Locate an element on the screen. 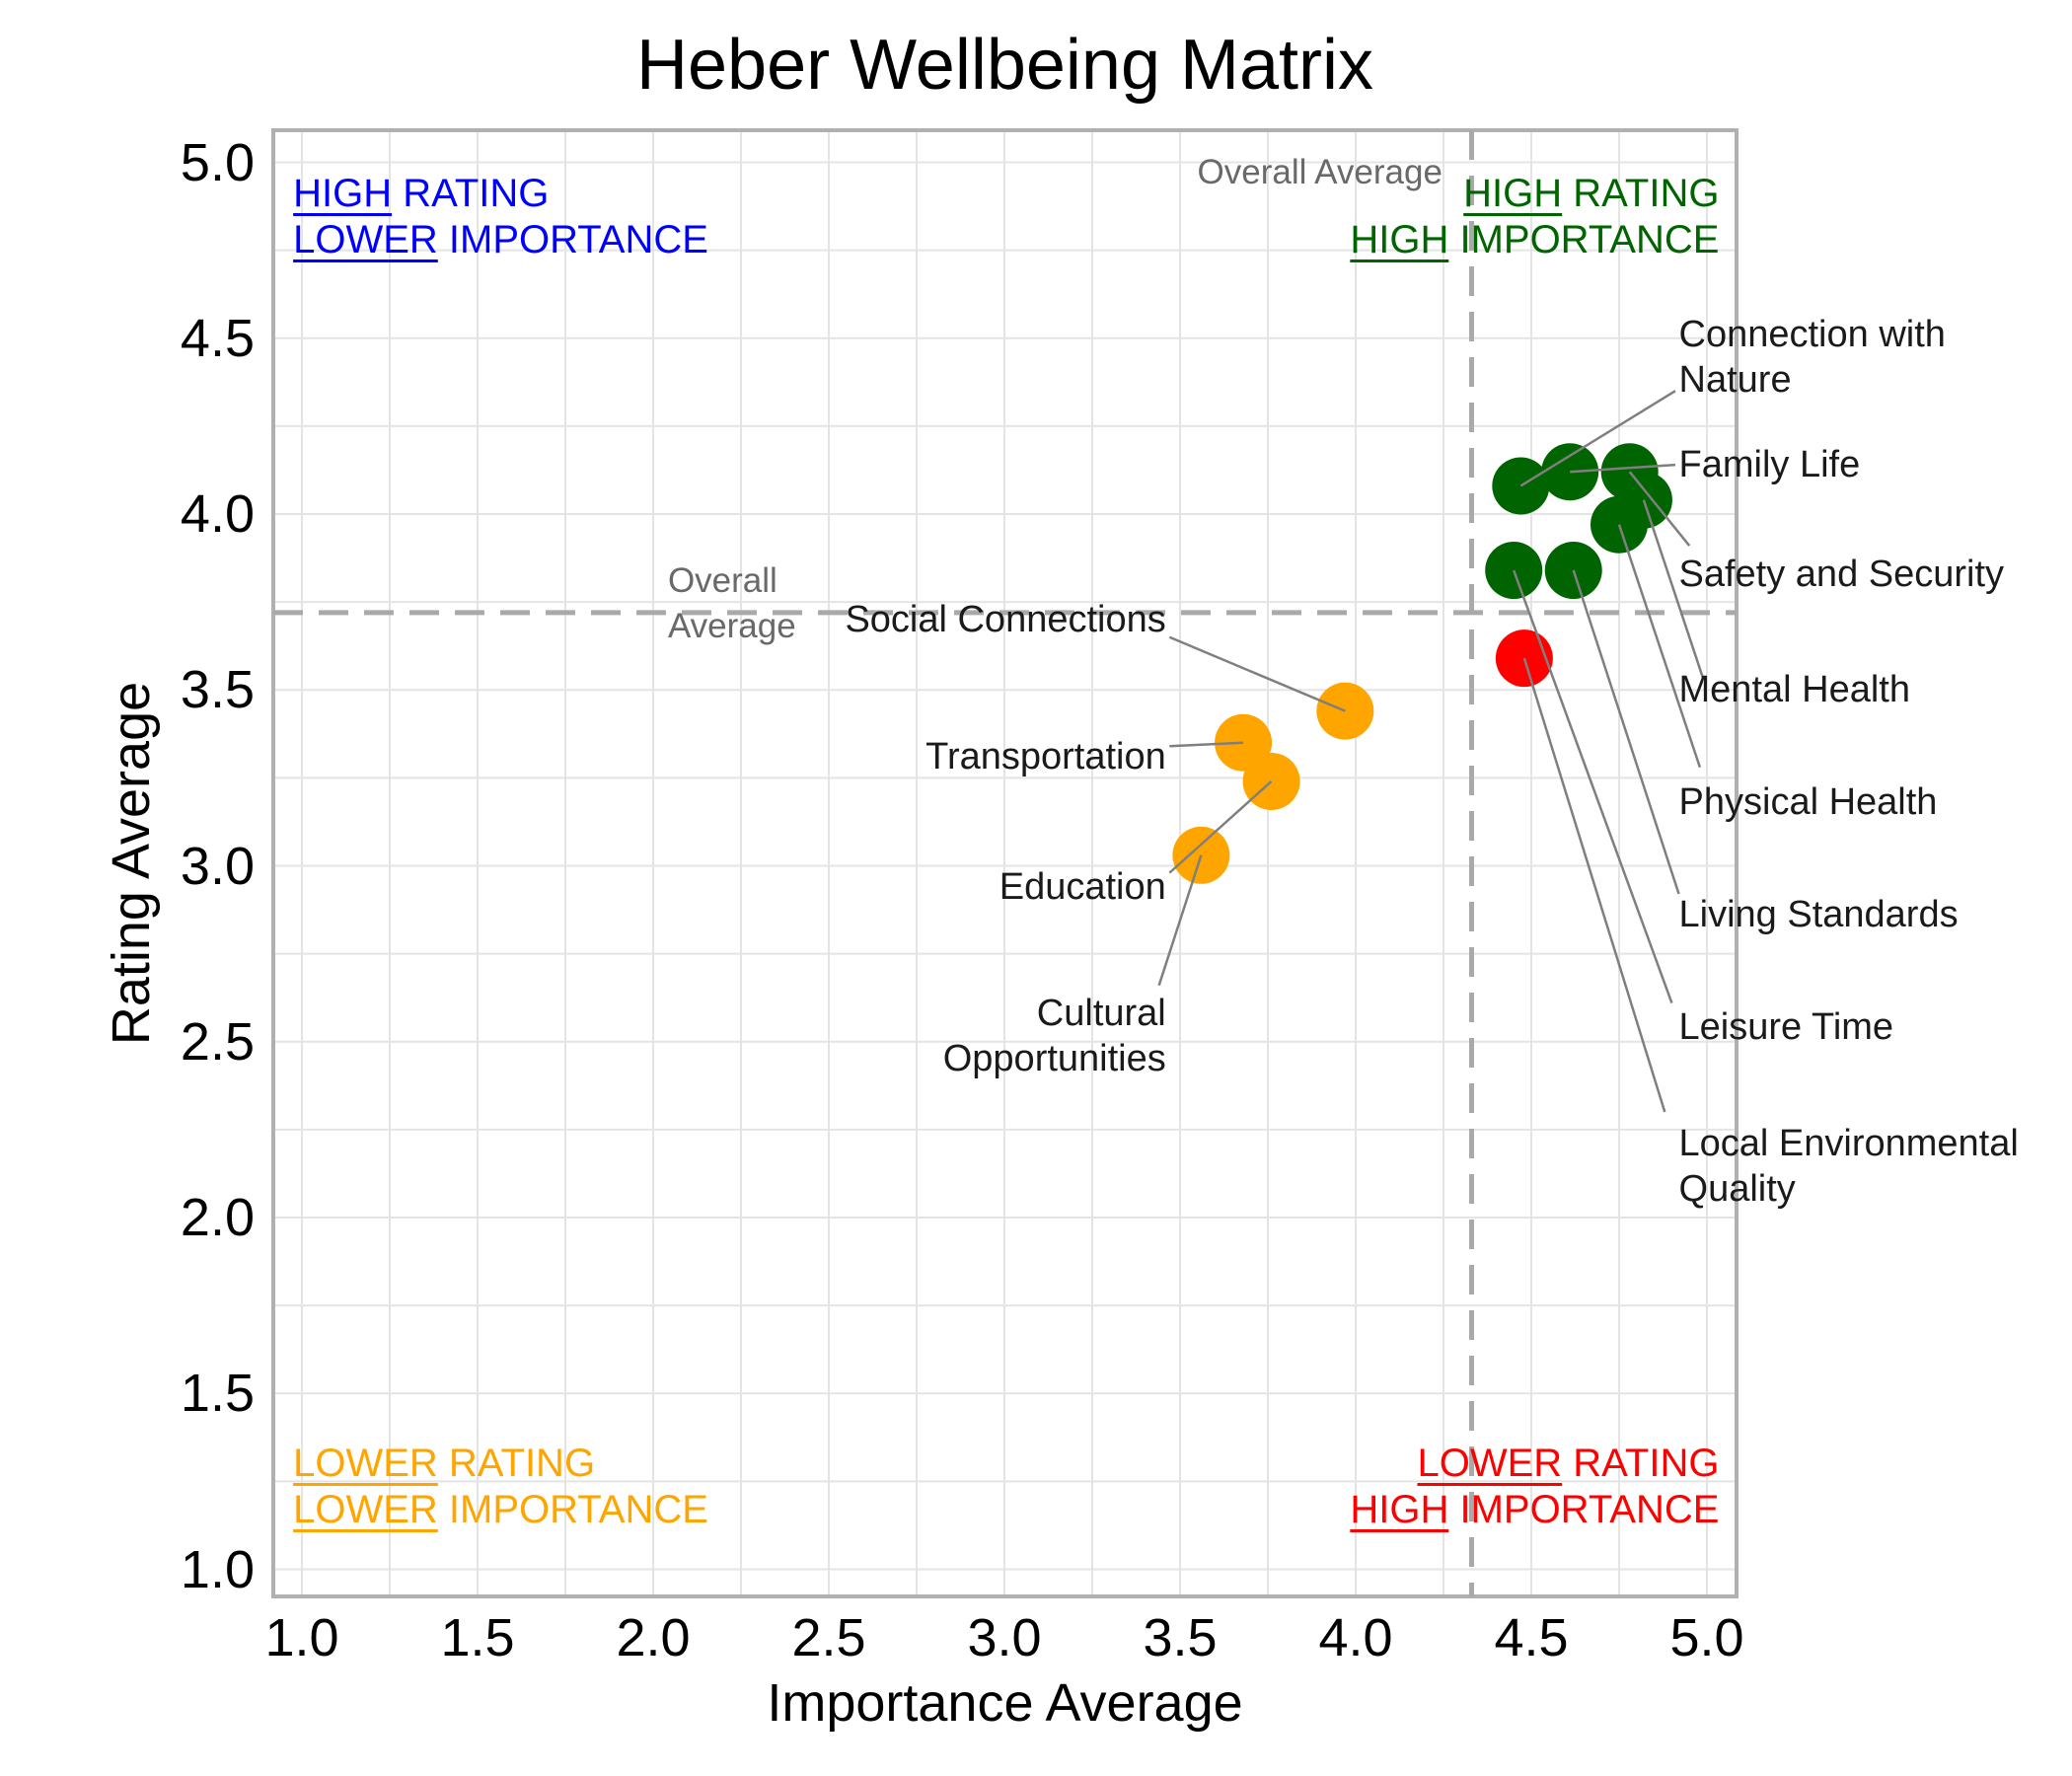  point-label-physical-health: Physical Health is located at coordinates (1809, 802).